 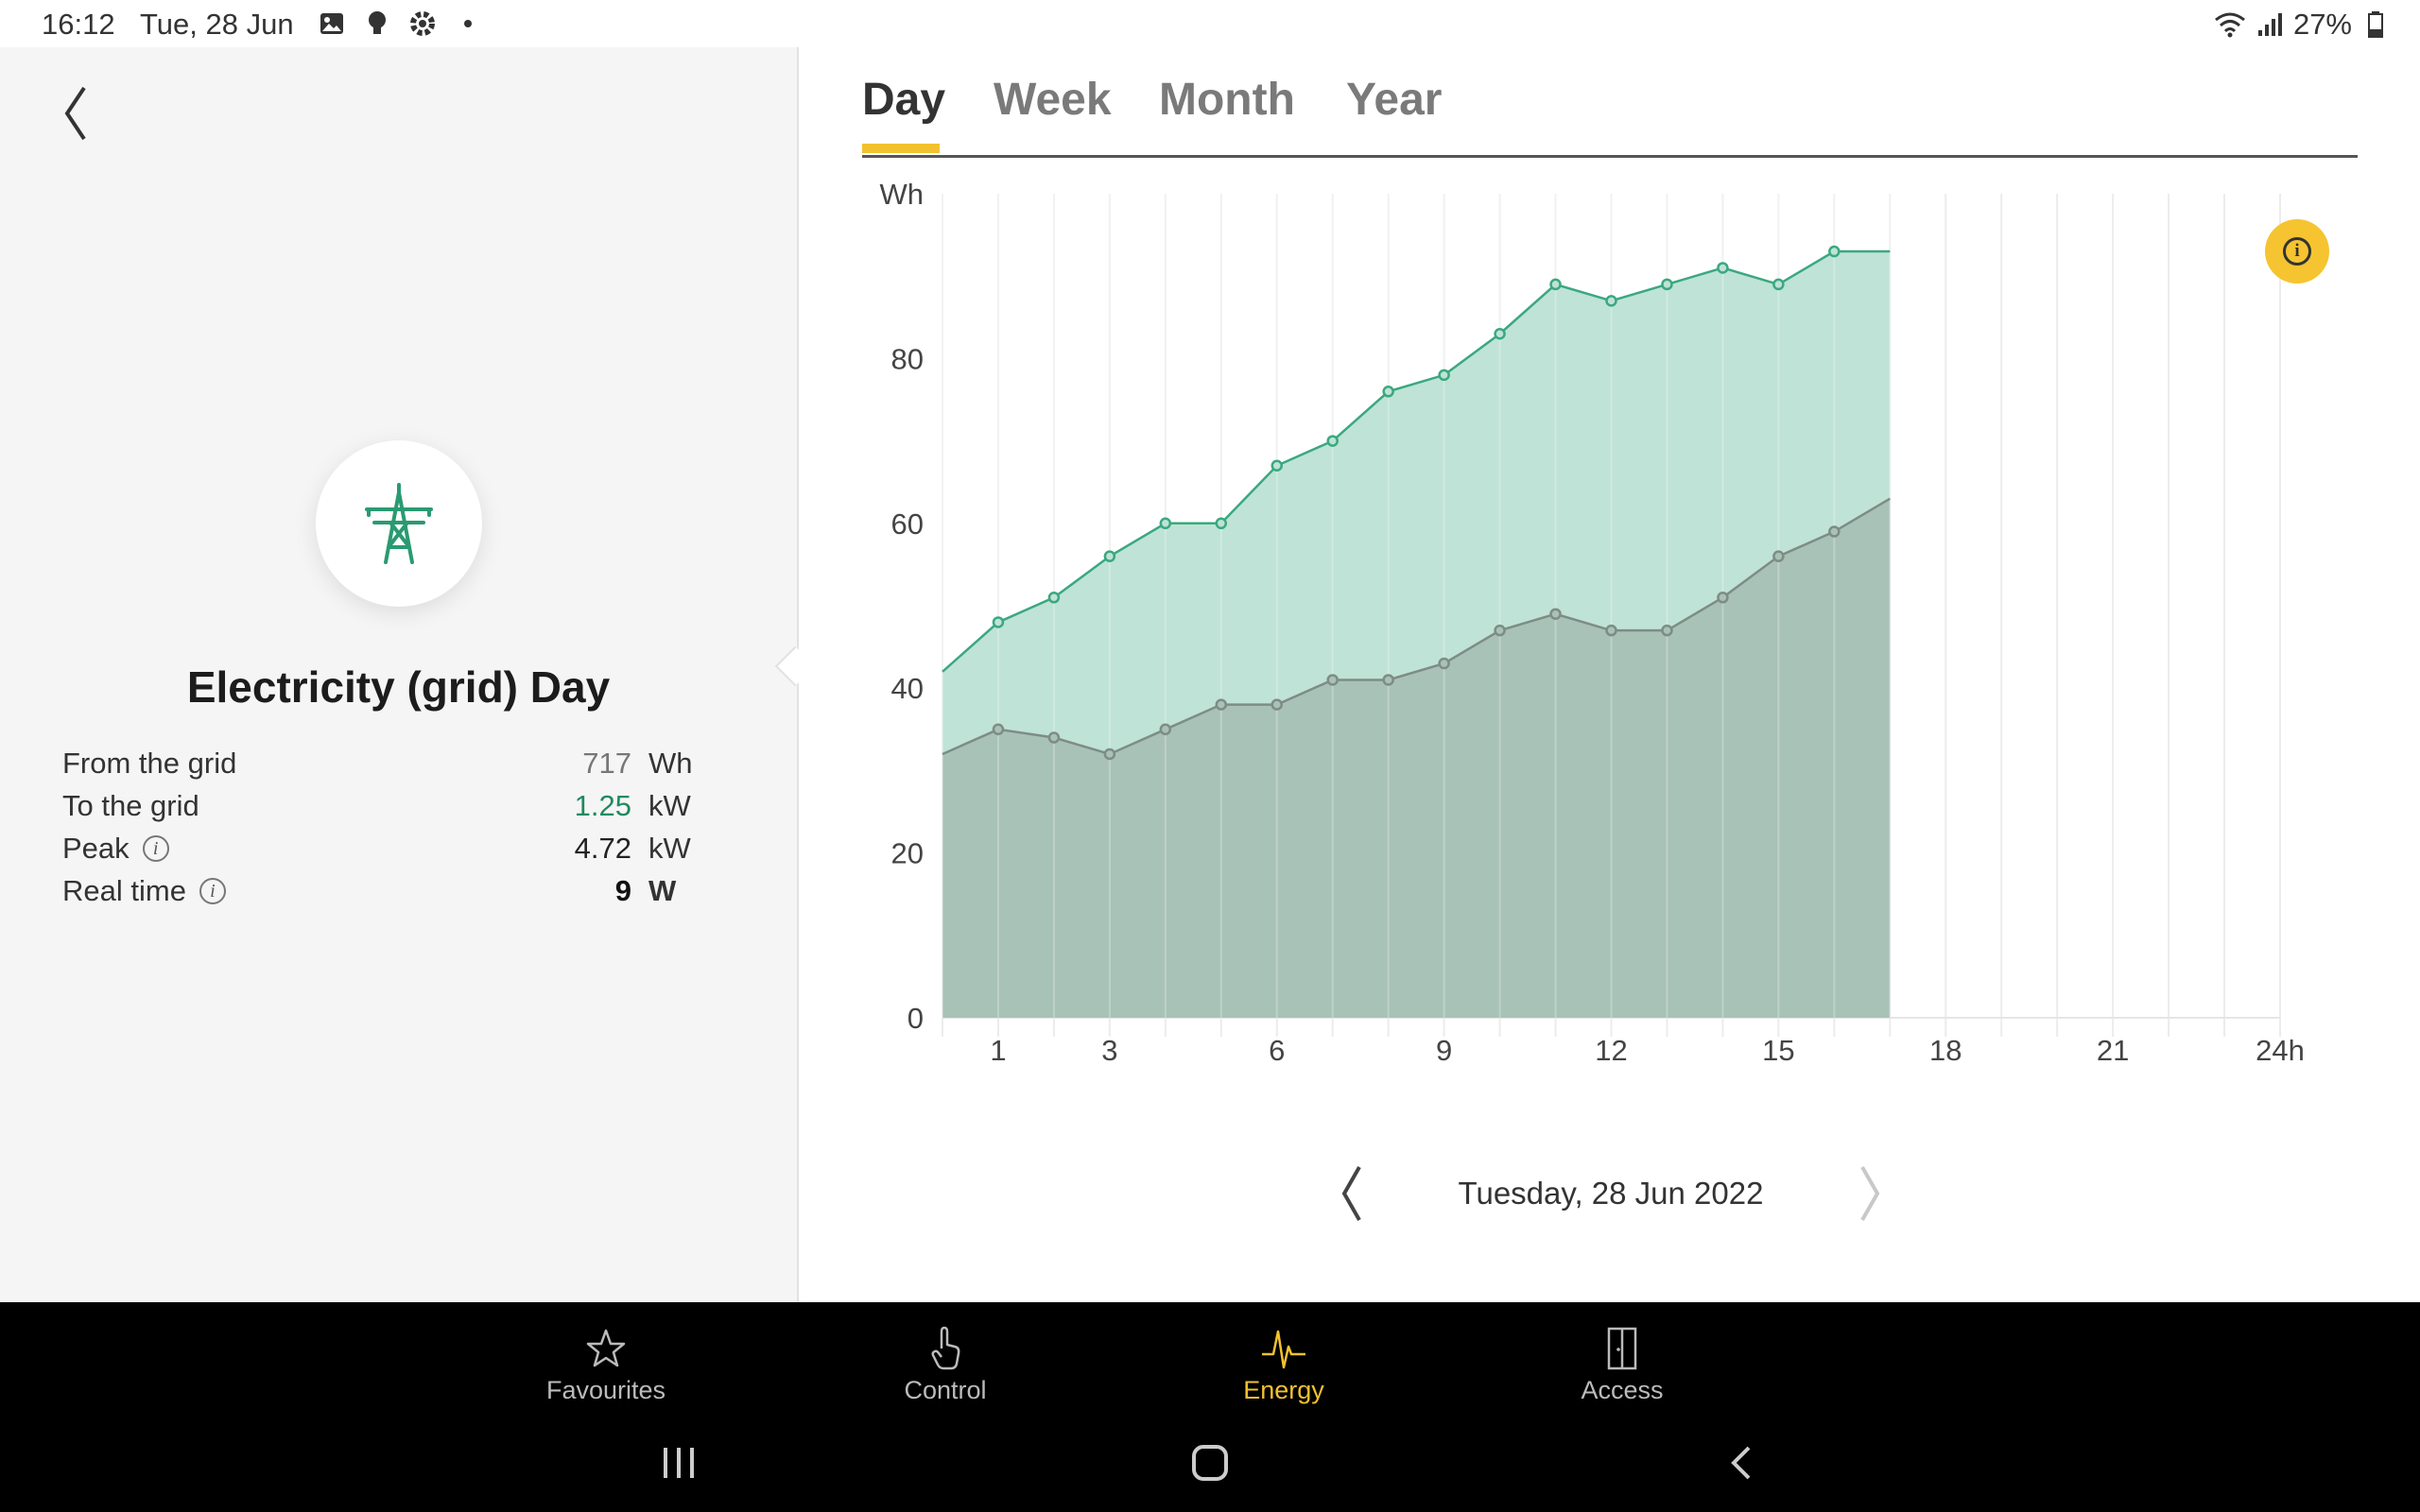 I want to click on nav-energy: Energy, so click(x=1283, y=1363).